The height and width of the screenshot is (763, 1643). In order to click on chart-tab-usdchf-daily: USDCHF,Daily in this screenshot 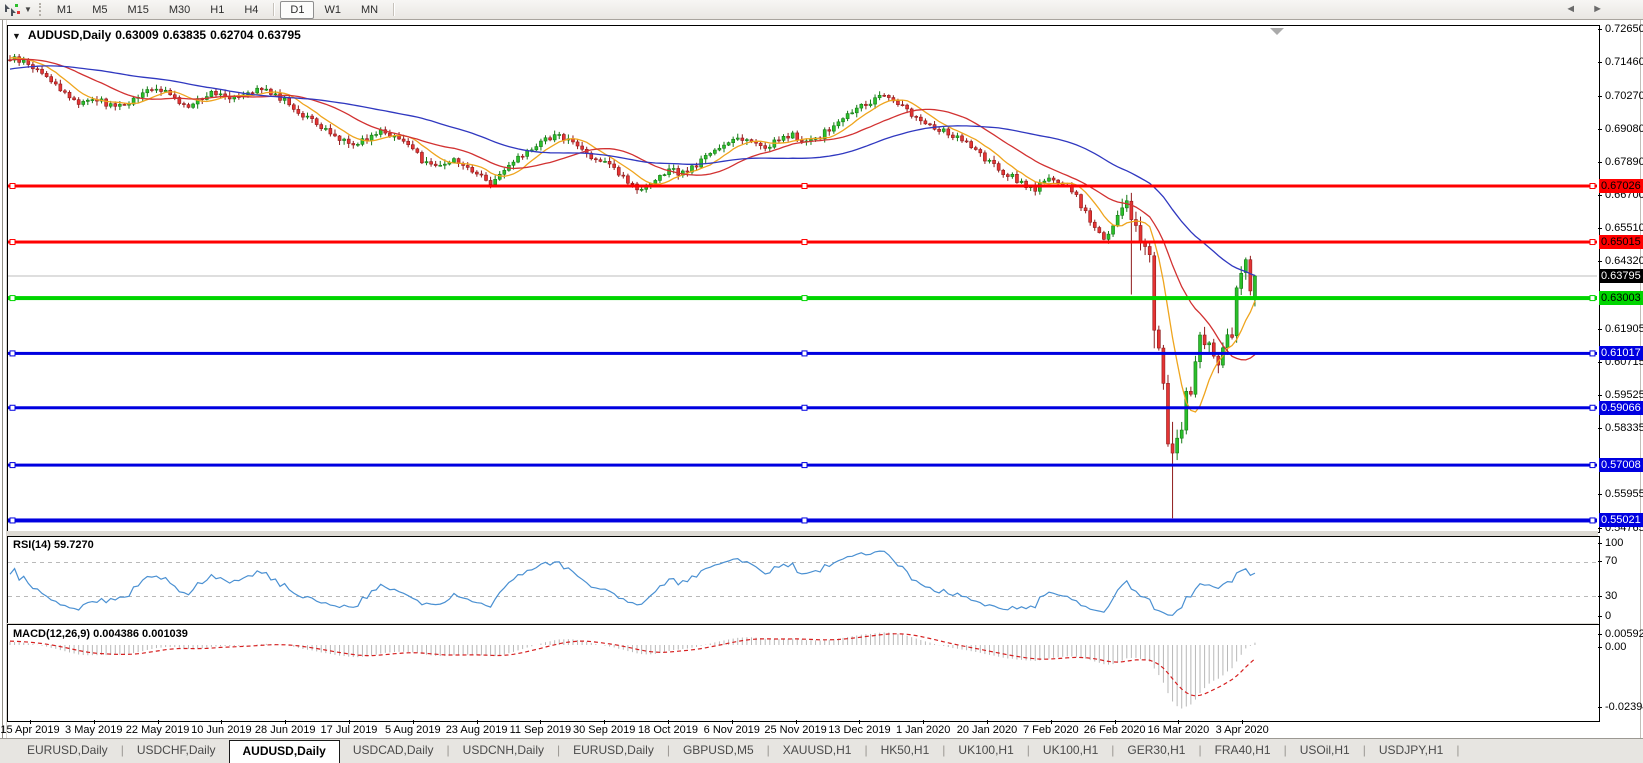, I will do `click(176, 750)`.